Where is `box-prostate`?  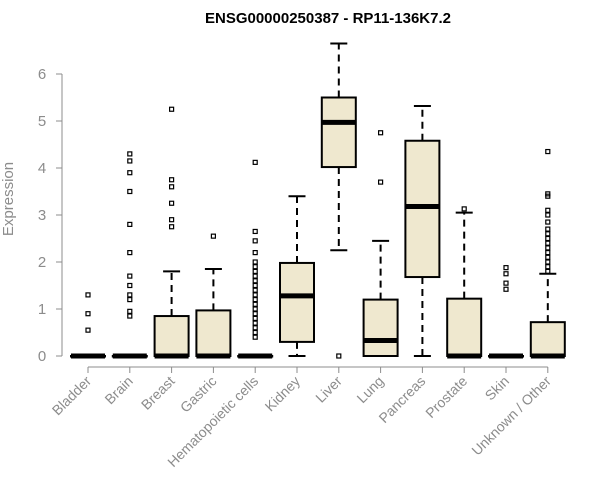
box-prostate is located at coordinates (464, 282).